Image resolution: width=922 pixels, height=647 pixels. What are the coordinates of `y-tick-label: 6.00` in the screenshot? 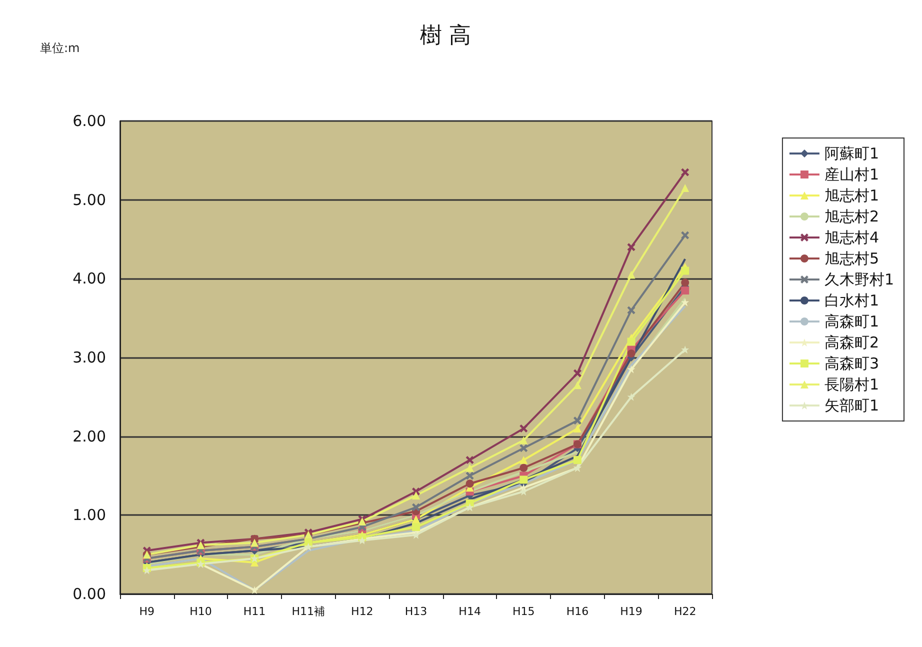 It's located at (89, 121).